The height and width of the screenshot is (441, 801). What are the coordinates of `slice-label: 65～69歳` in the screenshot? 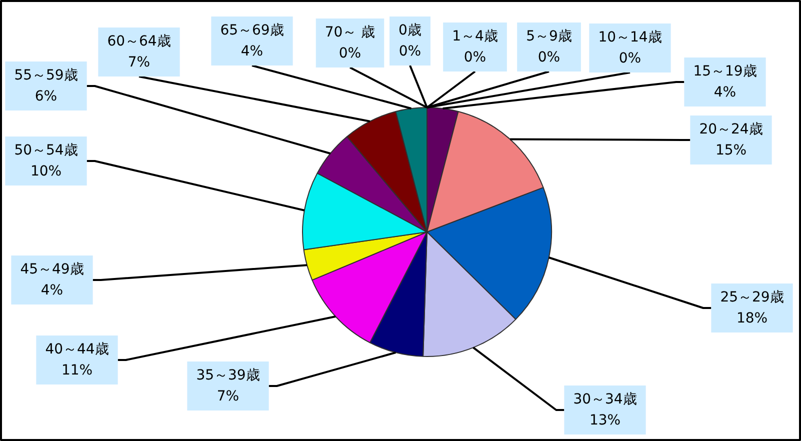 It's located at (252, 30).